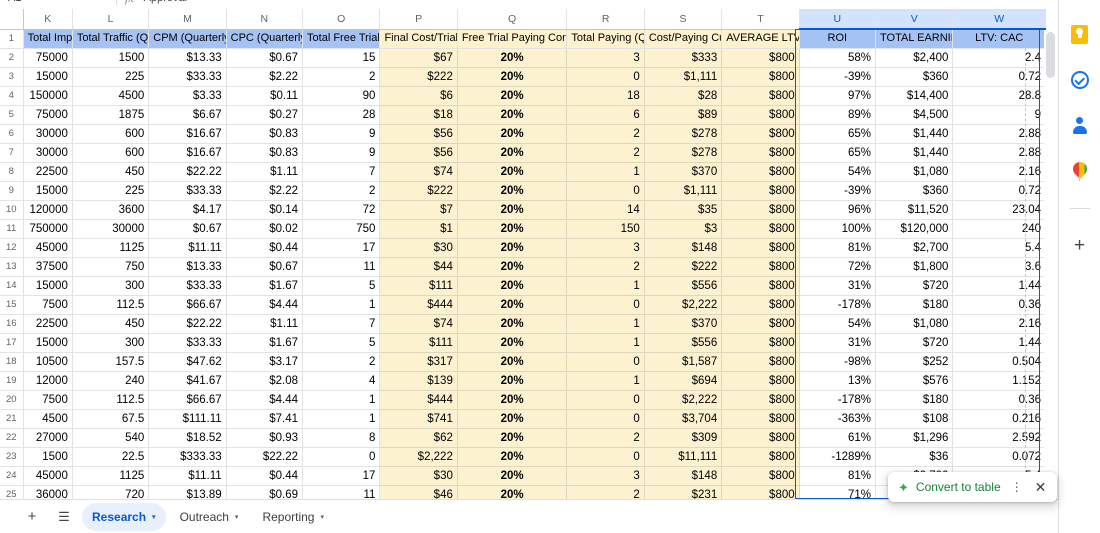 The width and height of the screenshot is (1100, 533). Describe the element at coordinates (341, 39) in the screenshot. I see `header-cell-o: Total Free Trials (Quarterly)` at that location.